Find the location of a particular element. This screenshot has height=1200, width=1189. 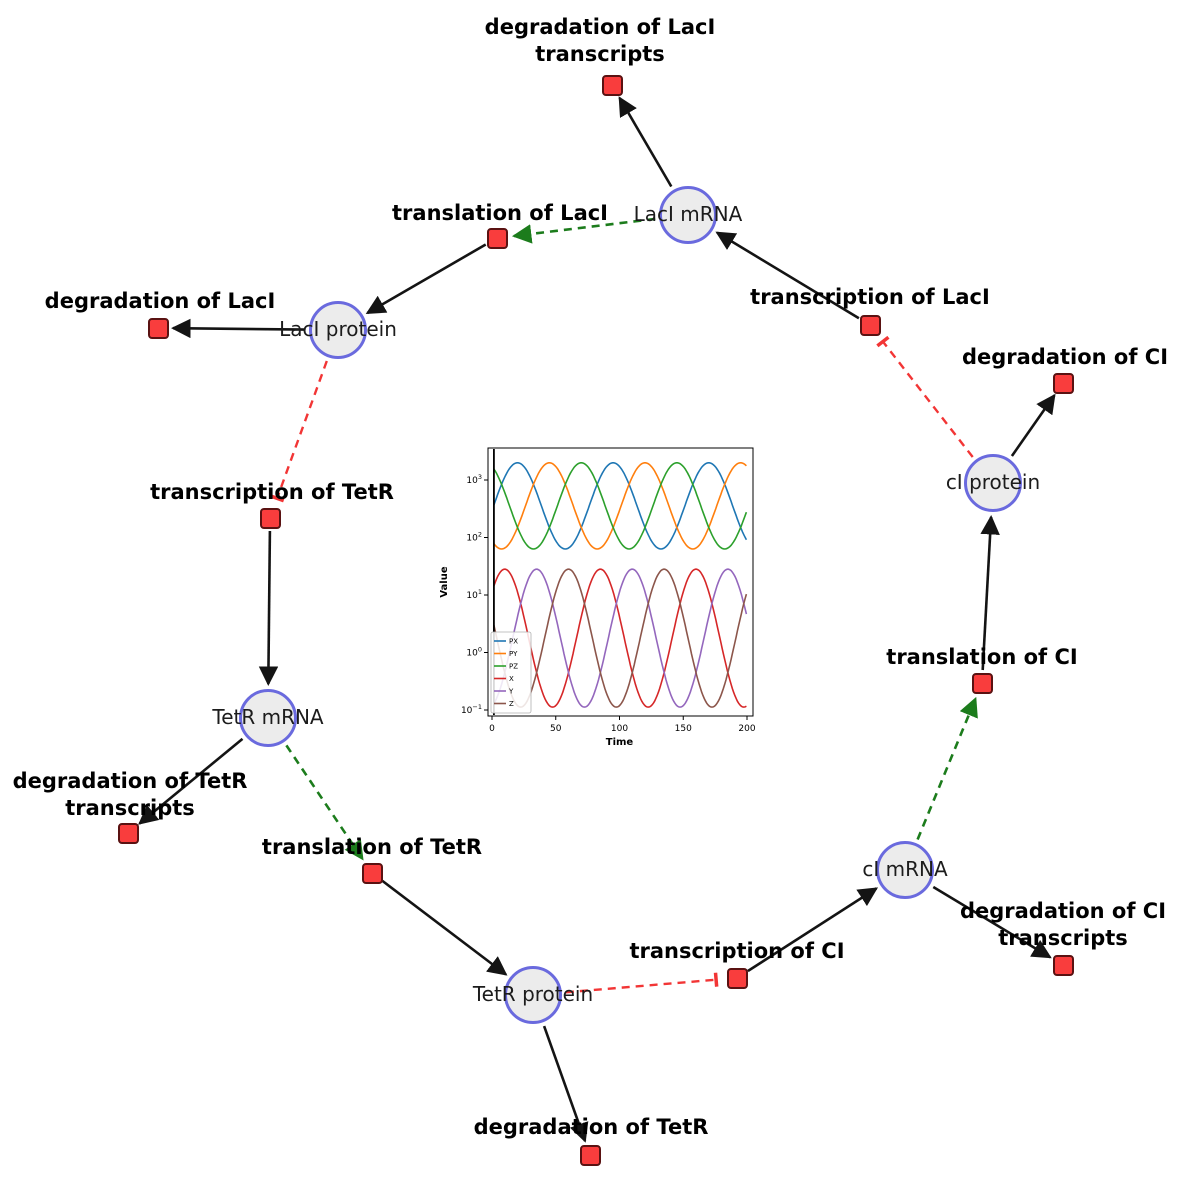

species-node-tetr_protein is located at coordinates (533, 995).